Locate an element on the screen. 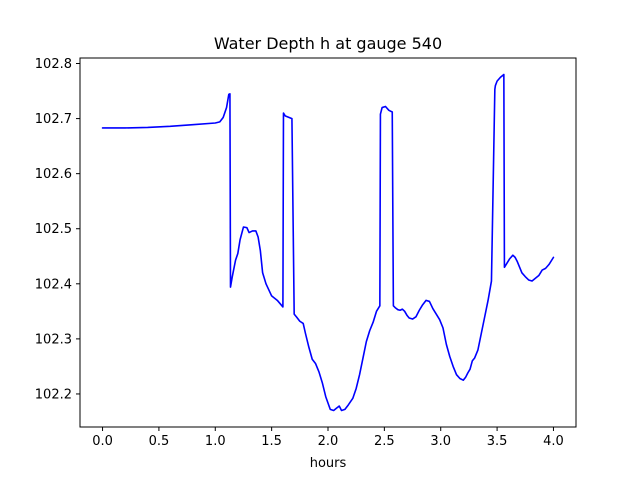  x-tick-label: 4.0 is located at coordinates (553, 441).